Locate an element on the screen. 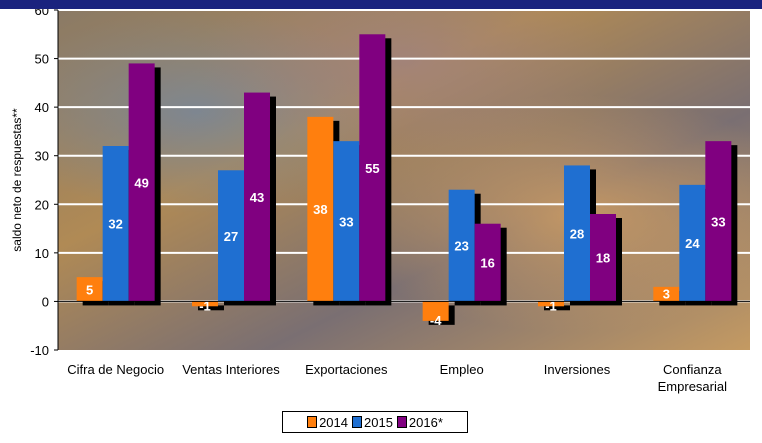 This screenshot has height=443, width=762. data-label: 38 is located at coordinates (320, 209).